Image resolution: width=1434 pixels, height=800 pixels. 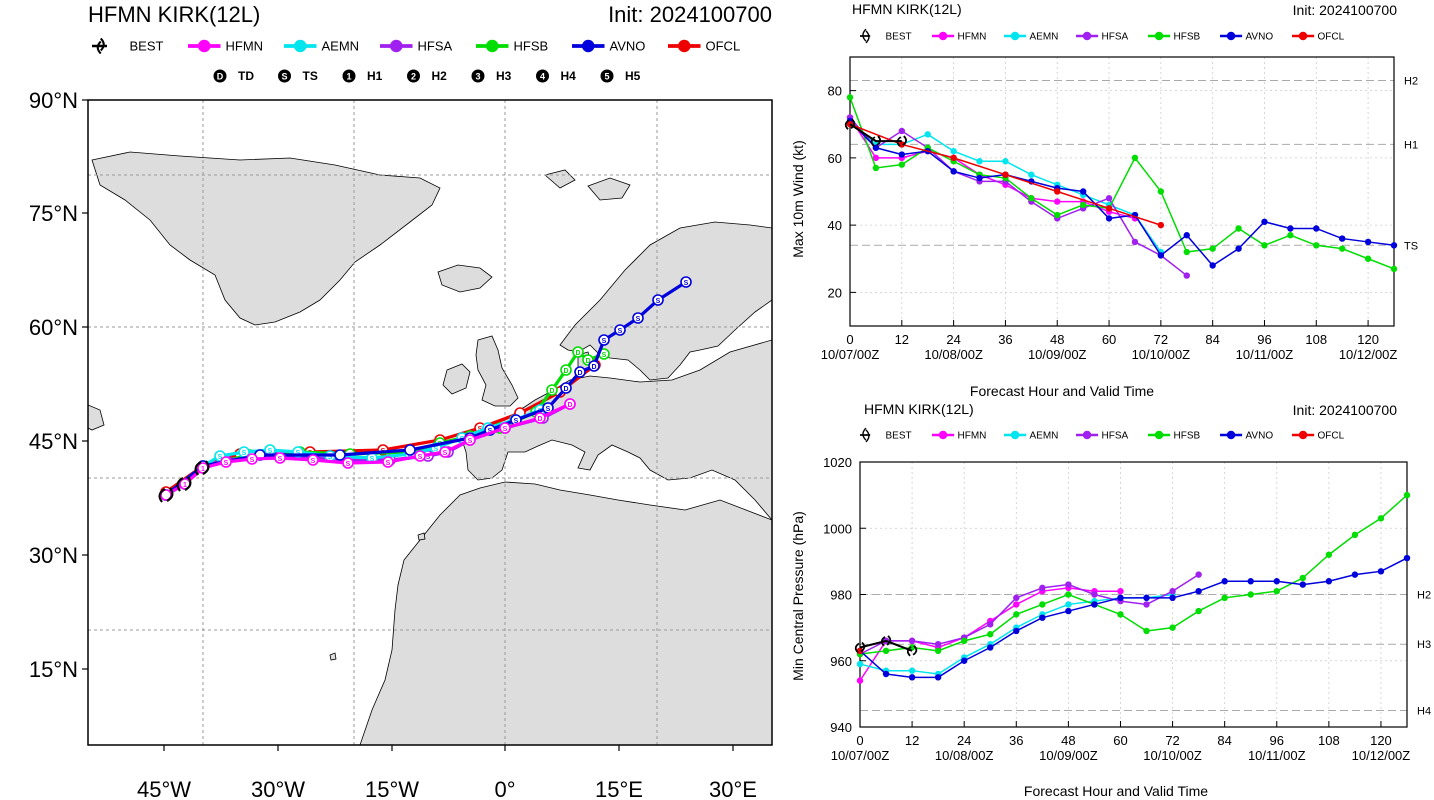 What do you see at coordinates (835, 292) in the screenshot?
I see `wind-y-tick-label: 20` at bounding box center [835, 292].